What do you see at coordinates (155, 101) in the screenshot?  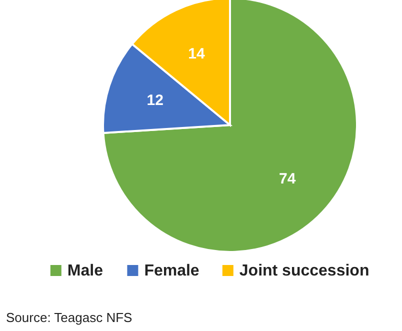 I see `data-label: 12` at bounding box center [155, 101].